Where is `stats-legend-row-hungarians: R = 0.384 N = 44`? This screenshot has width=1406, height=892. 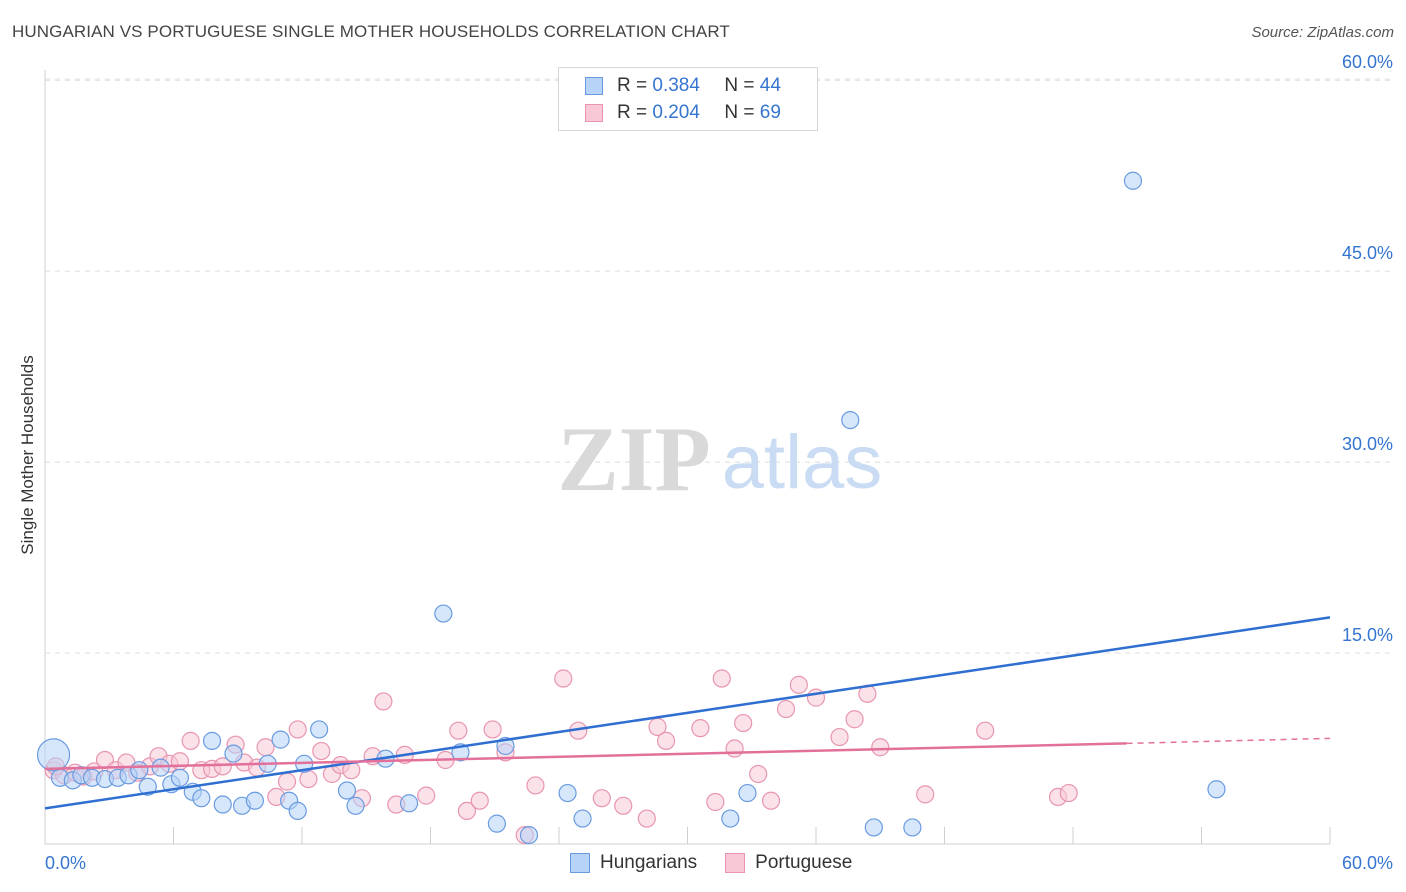 stats-legend-row-hungarians: R = 0.384 N = 44 is located at coordinates (683, 86).